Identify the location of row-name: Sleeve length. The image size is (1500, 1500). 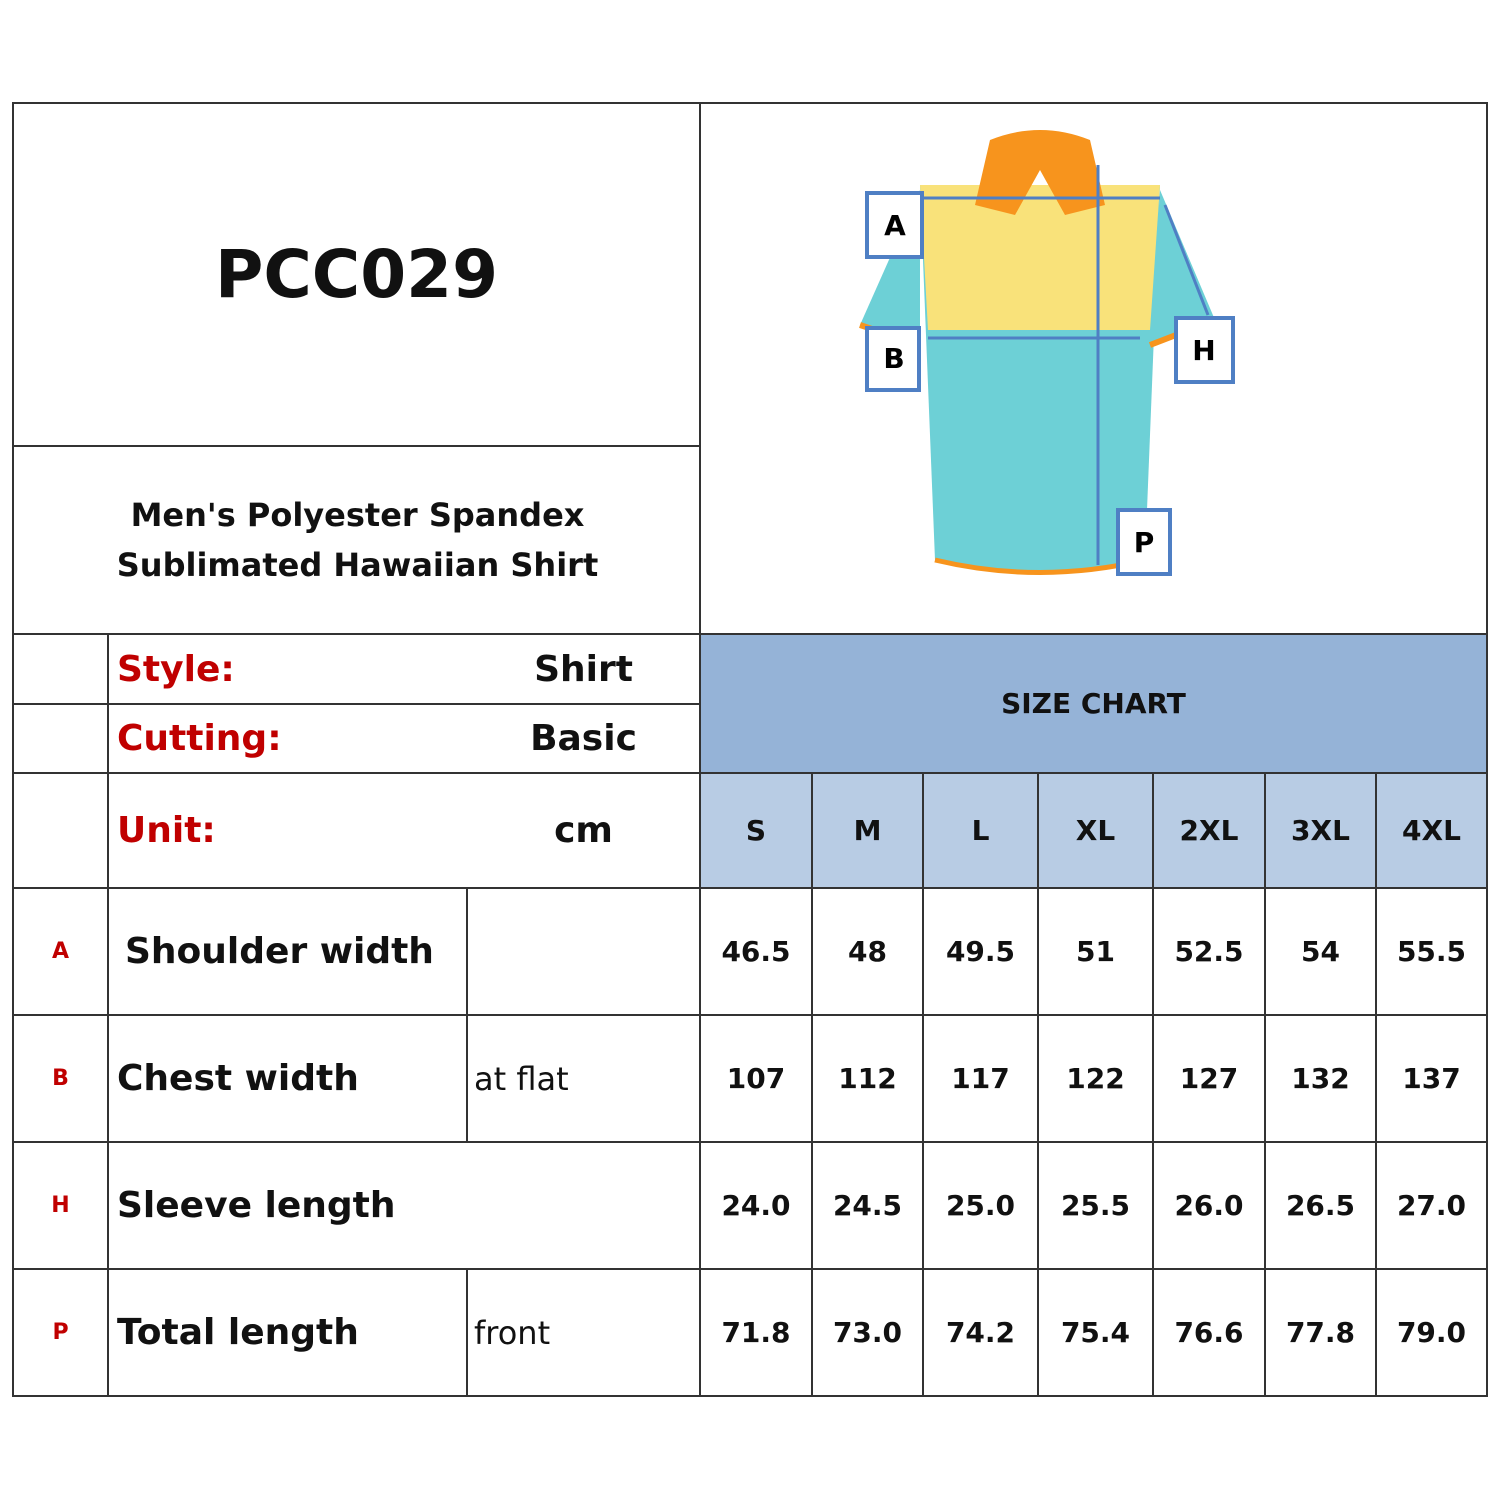
(256, 1205).